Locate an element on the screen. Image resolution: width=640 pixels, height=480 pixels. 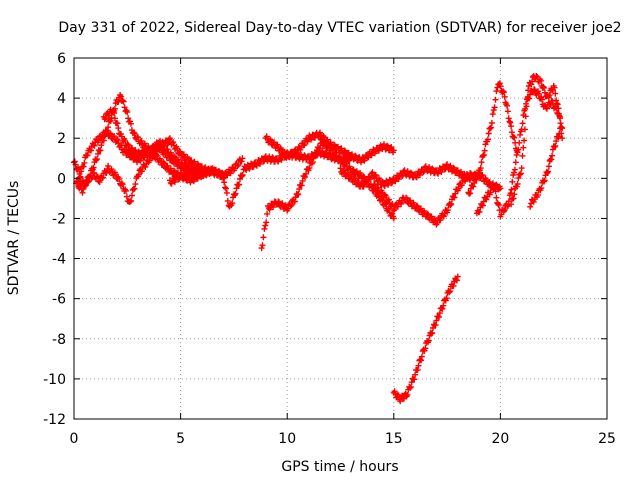
y-tick-label: 2 is located at coordinates (61, 139).